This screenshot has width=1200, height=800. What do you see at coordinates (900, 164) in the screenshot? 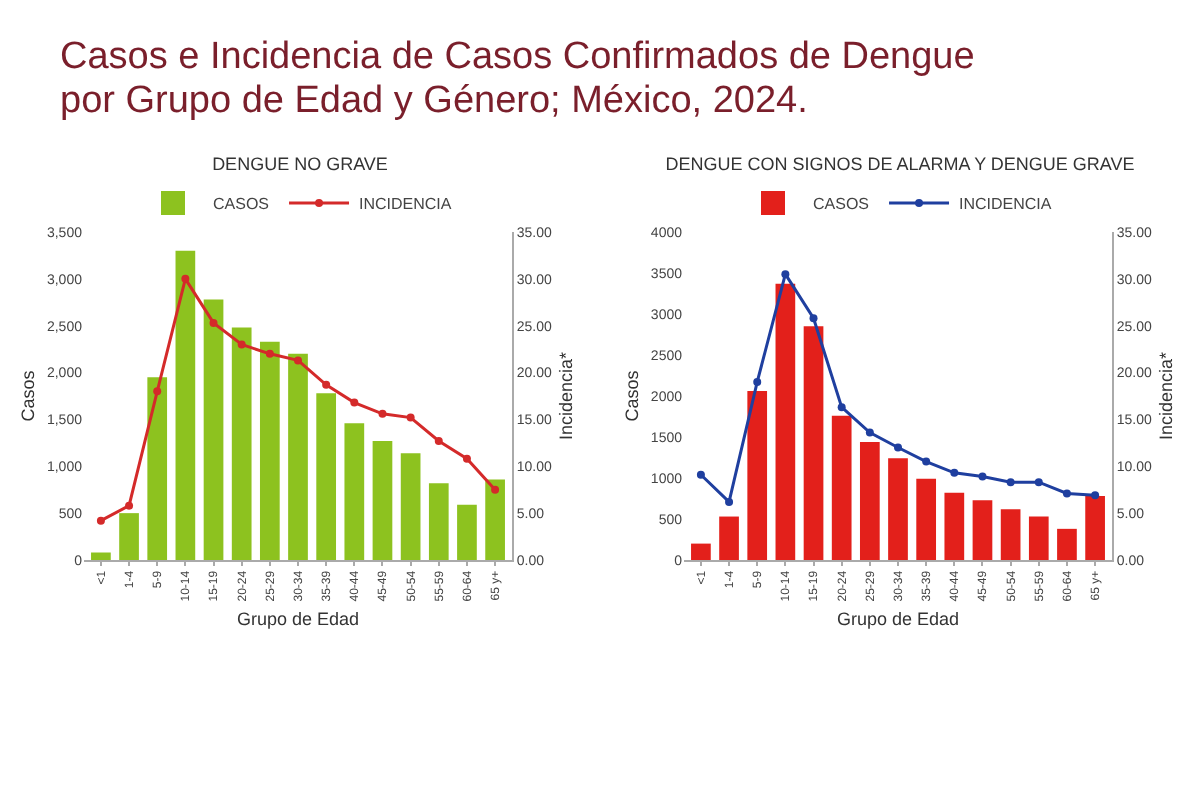
I see `chart-title: DENGUE CON SIGNOS DE ALARMA Y DENGUE GRAVE` at bounding box center [900, 164].